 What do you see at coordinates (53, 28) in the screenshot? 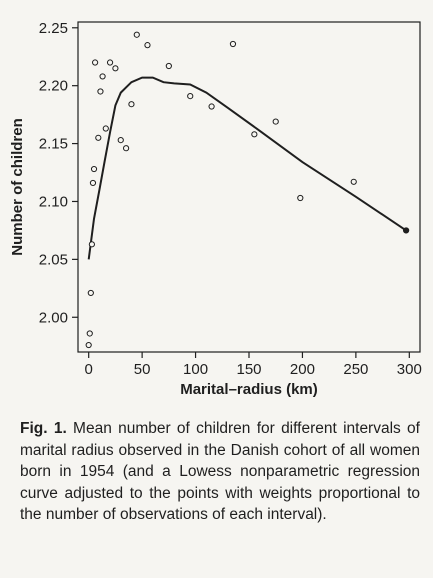
I see `y-tick-label: 2.25` at bounding box center [53, 28].